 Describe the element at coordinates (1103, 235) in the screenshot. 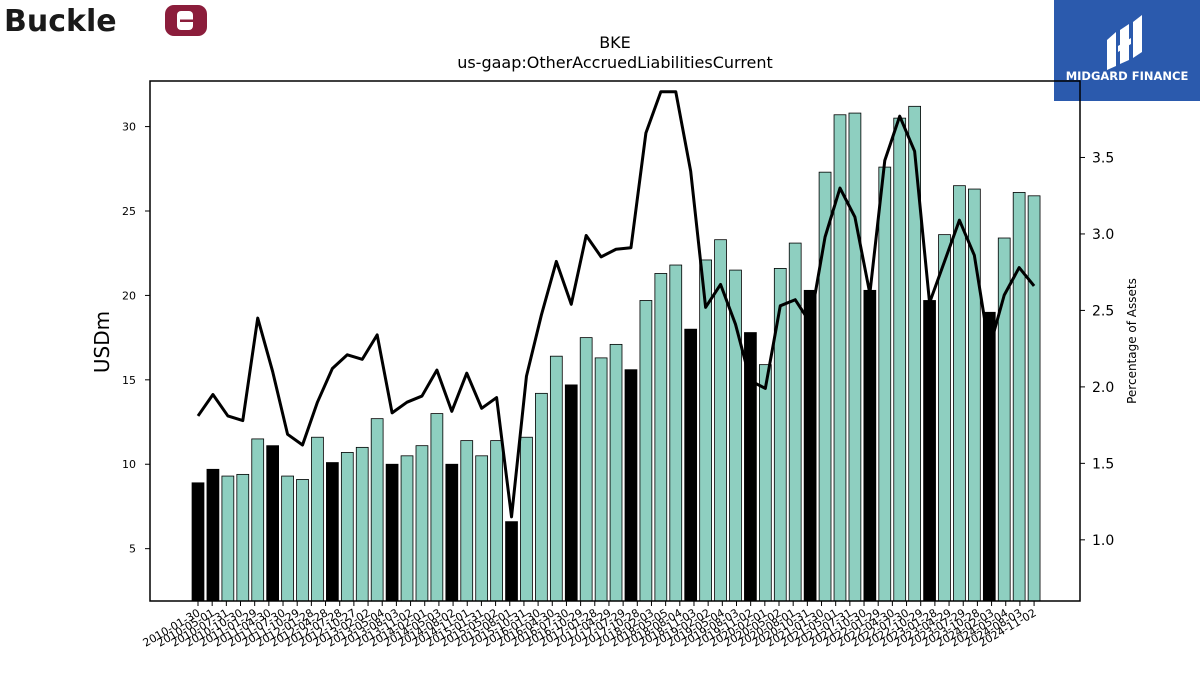

I see `y2-tick-label: 3.0` at that location.